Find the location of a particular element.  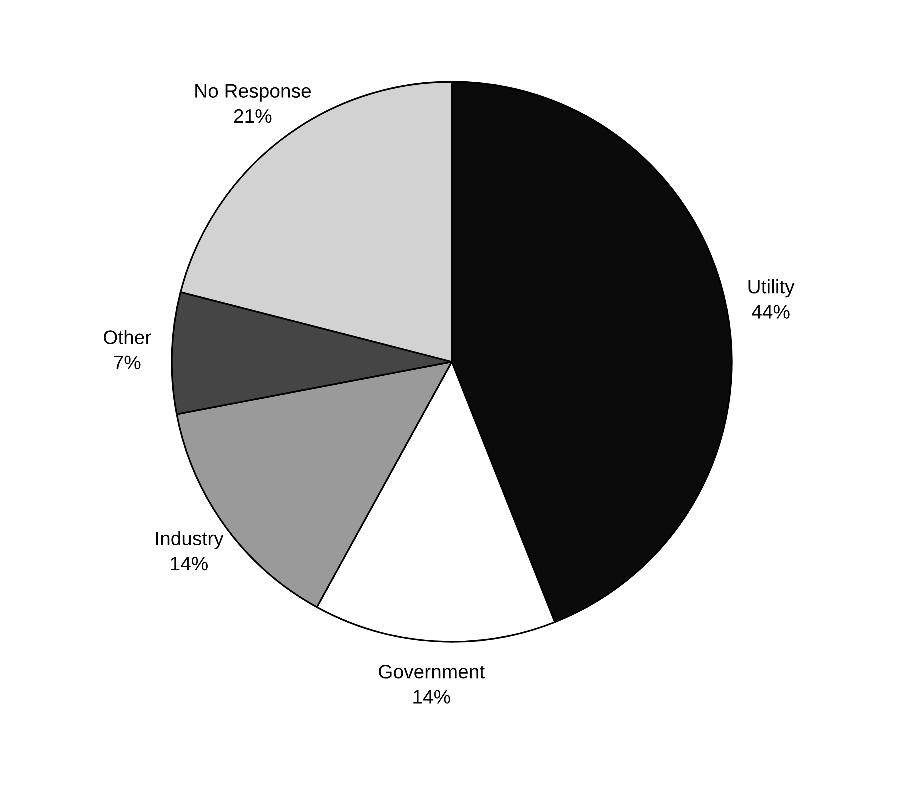

data-label: 44% is located at coordinates (771, 312).